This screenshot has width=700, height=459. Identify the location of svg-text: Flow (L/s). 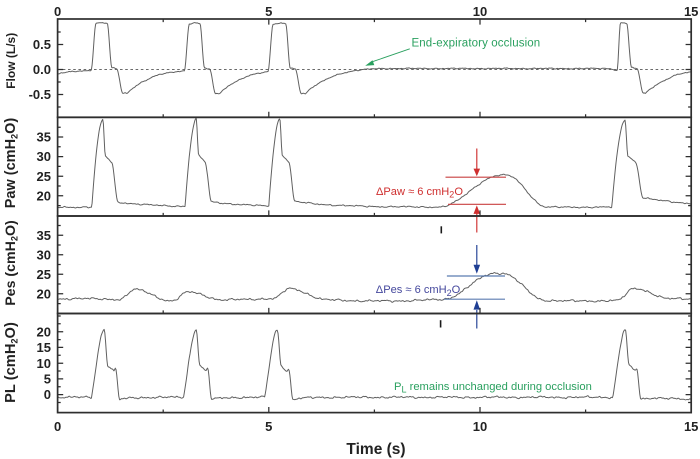
(11, 61).